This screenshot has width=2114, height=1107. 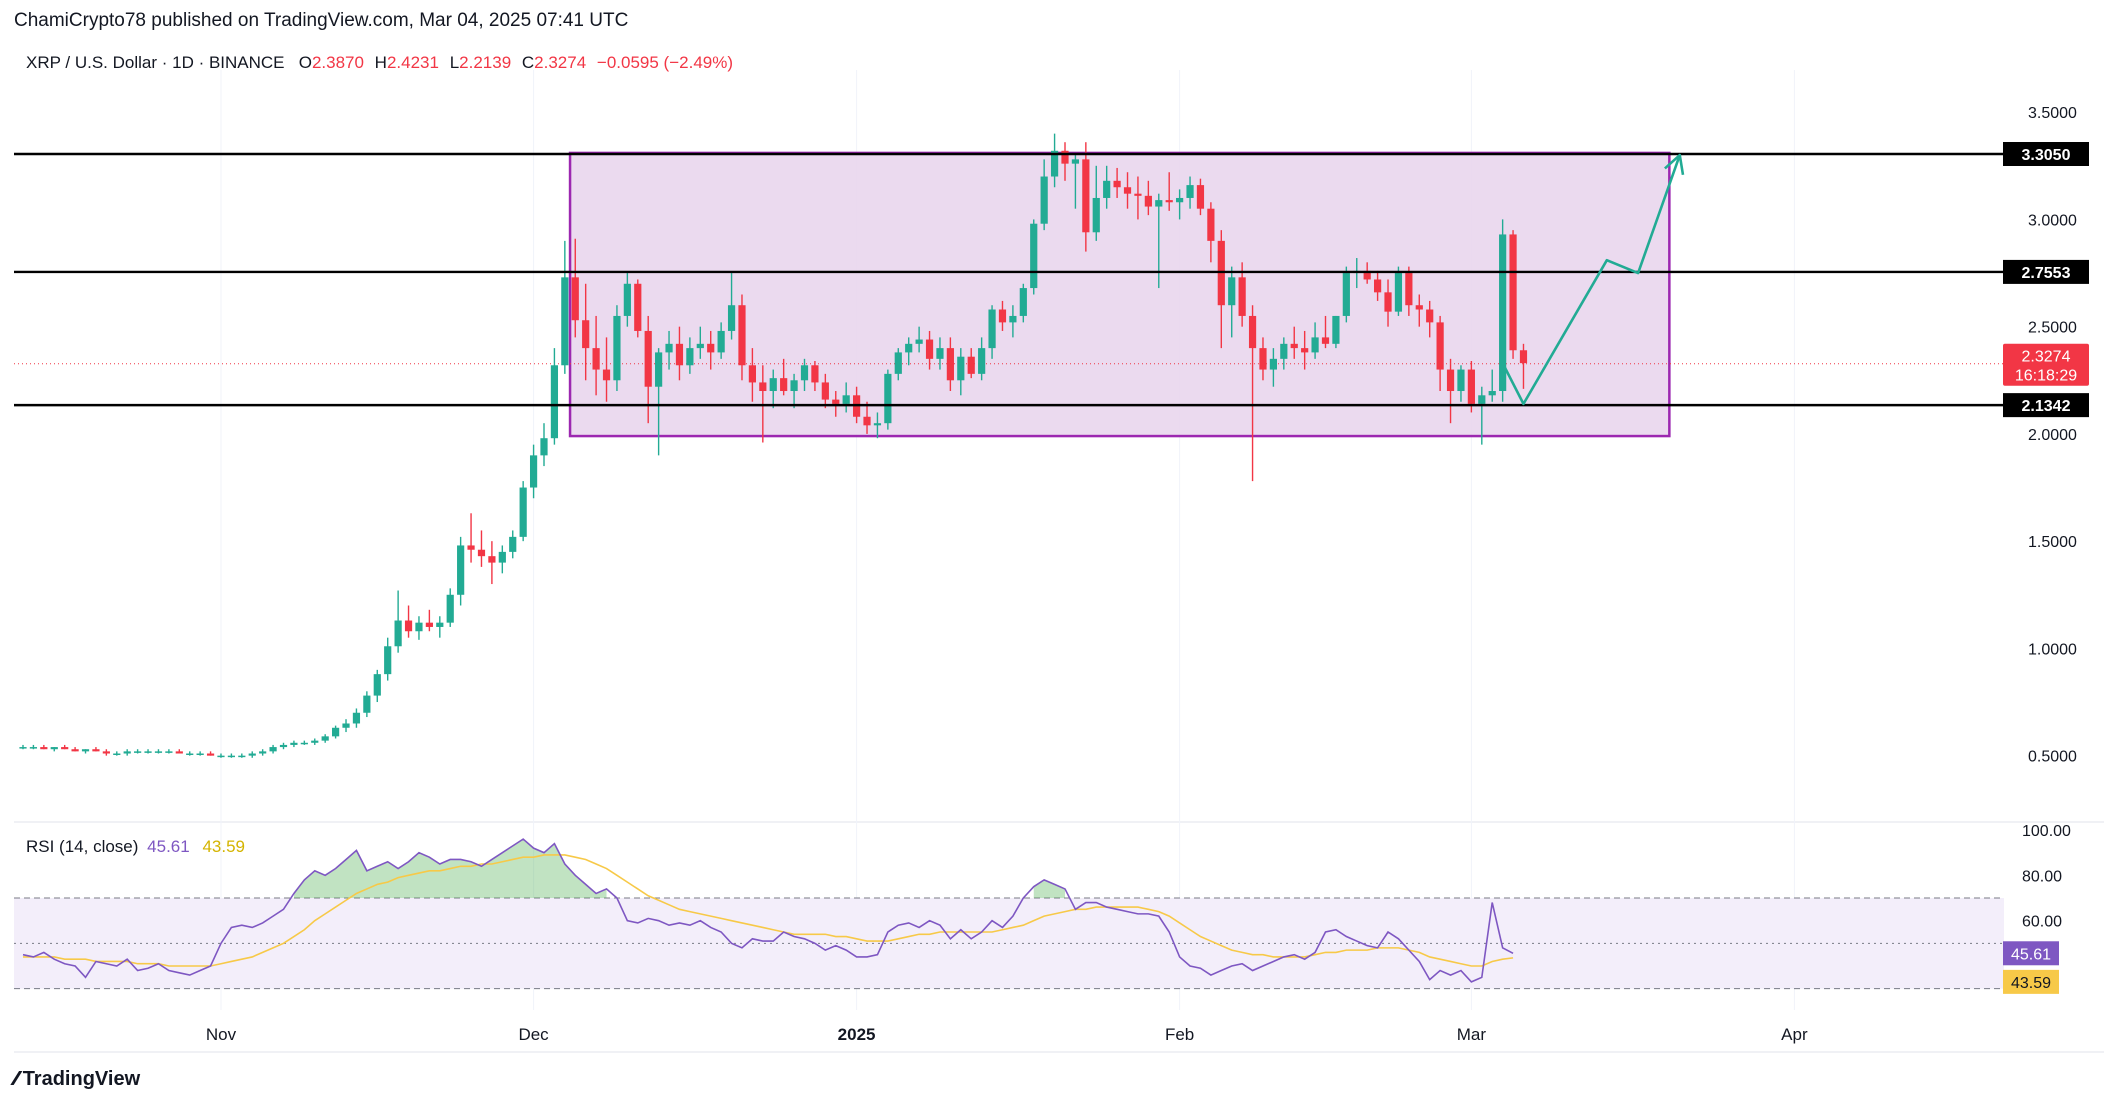 What do you see at coordinates (2046, 831) in the screenshot?
I see `rsi-axis-tick: 100.00` at bounding box center [2046, 831].